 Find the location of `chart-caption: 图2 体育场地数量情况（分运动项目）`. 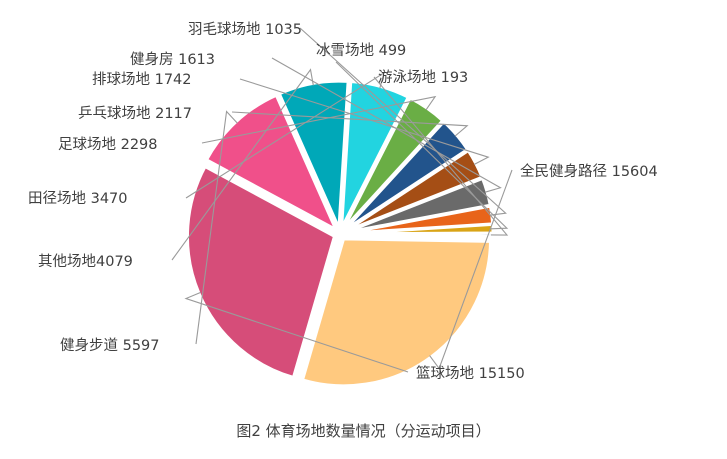

chart-caption: 图2 体育场地数量情况（分运动项目） is located at coordinates (363, 431).